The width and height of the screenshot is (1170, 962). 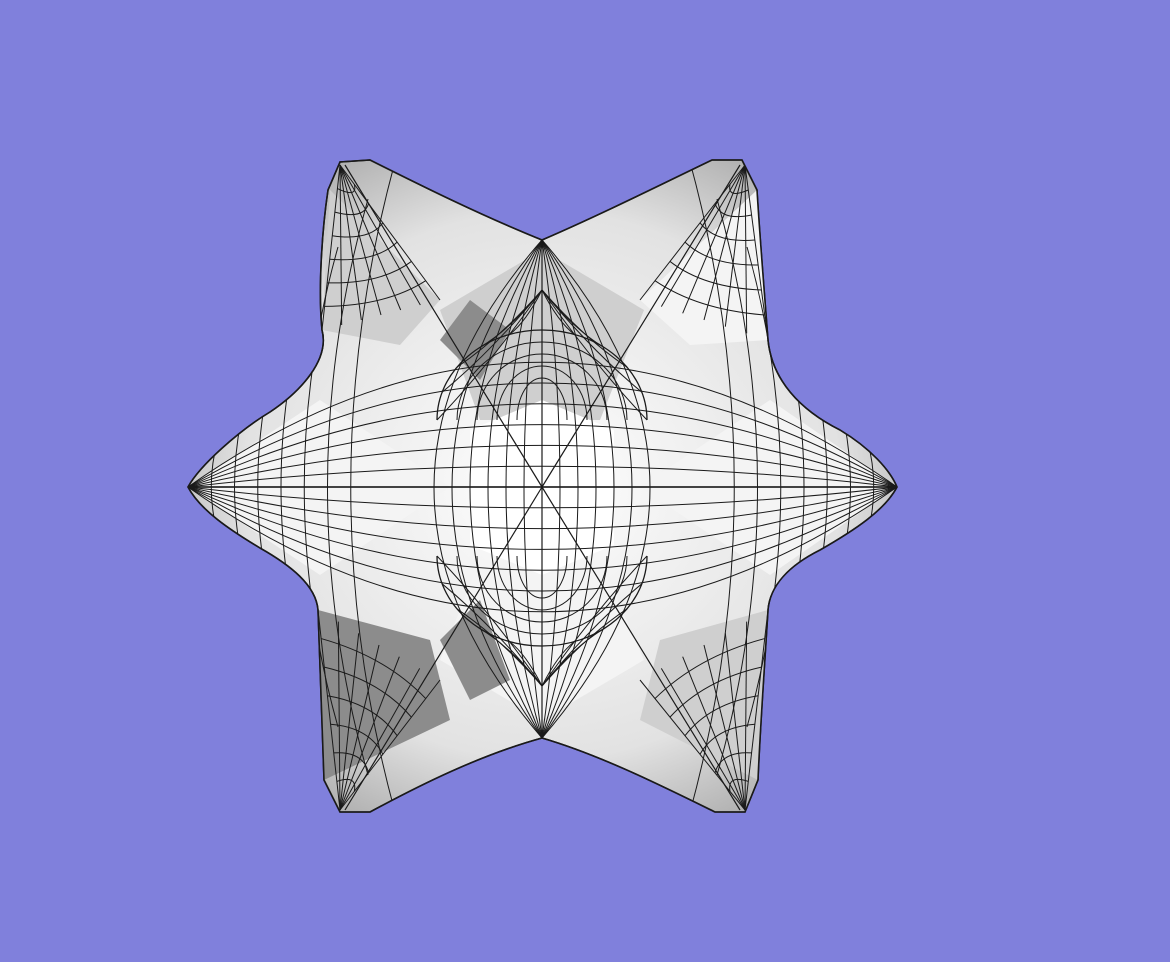 I want to click on facet-lower-right-arm, so click(x=704, y=695).